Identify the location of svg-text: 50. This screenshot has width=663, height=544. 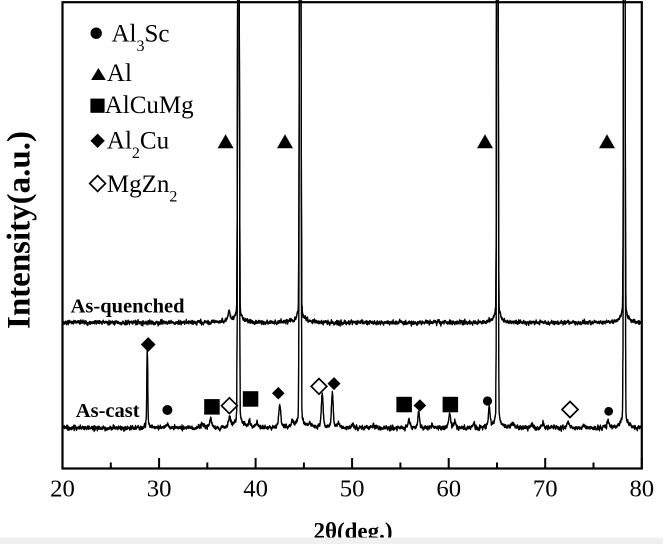
(352, 489).